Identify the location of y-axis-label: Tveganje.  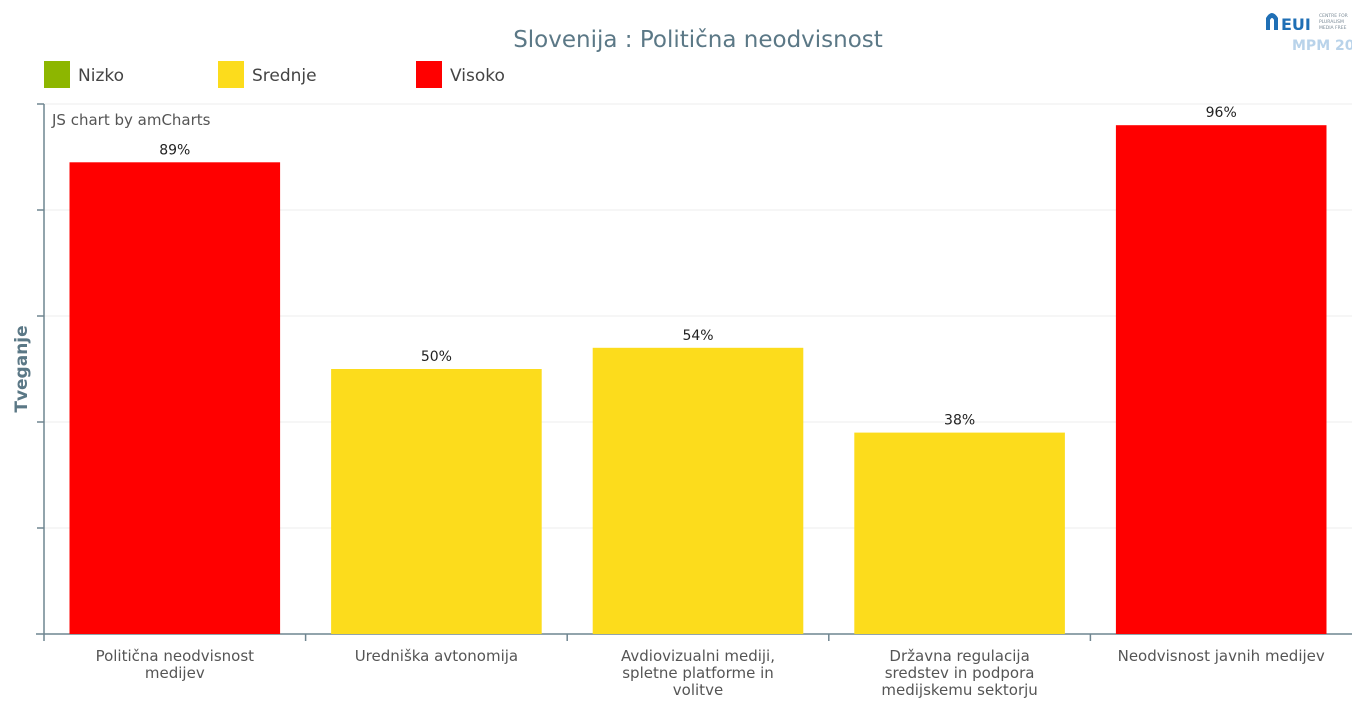
(22, 368).